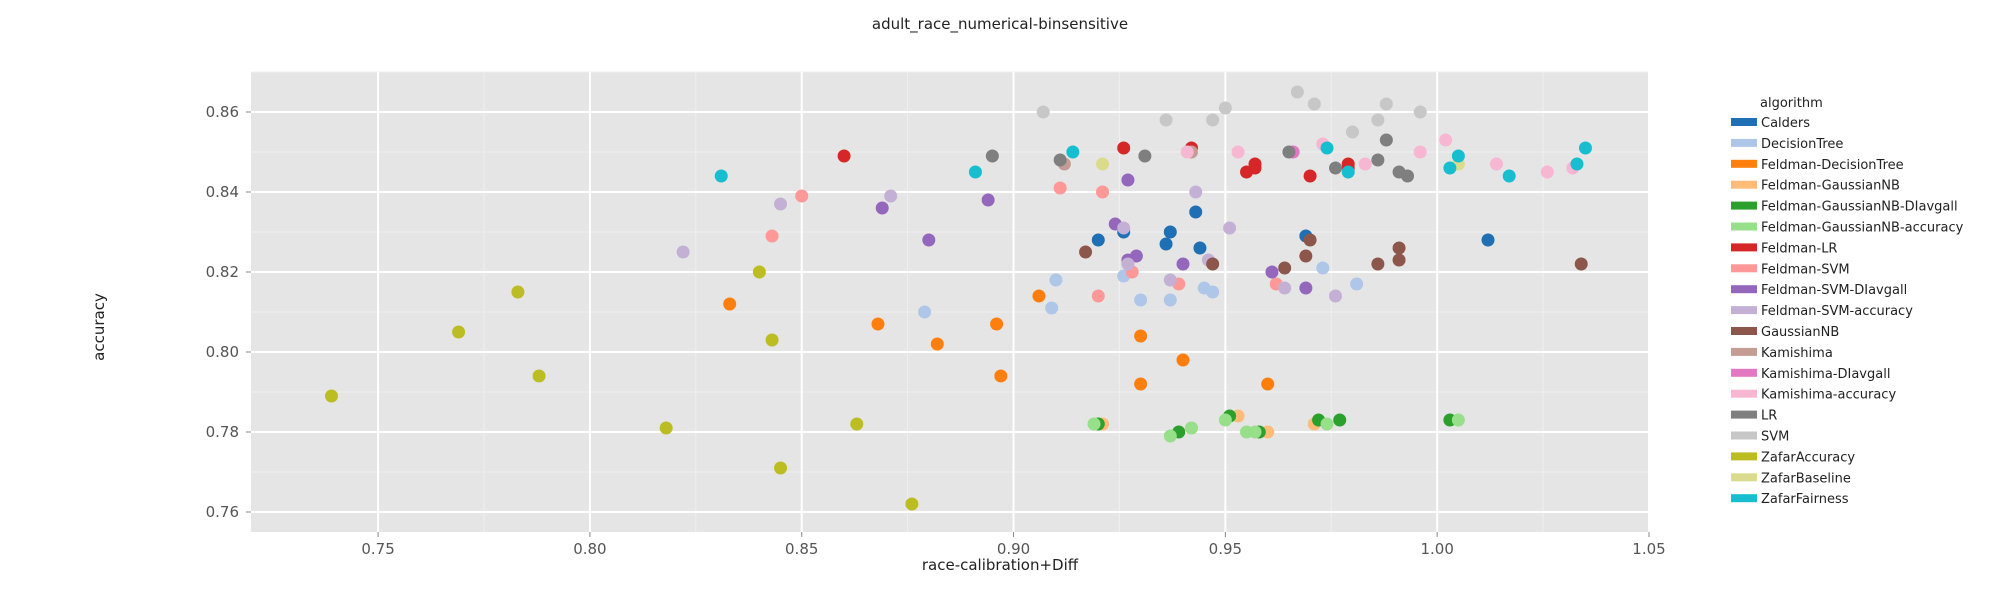 This screenshot has height=600, width=2000. Describe the element at coordinates (1799, 248) in the screenshot. I see `legend-label: Feldman-LR` at that location.